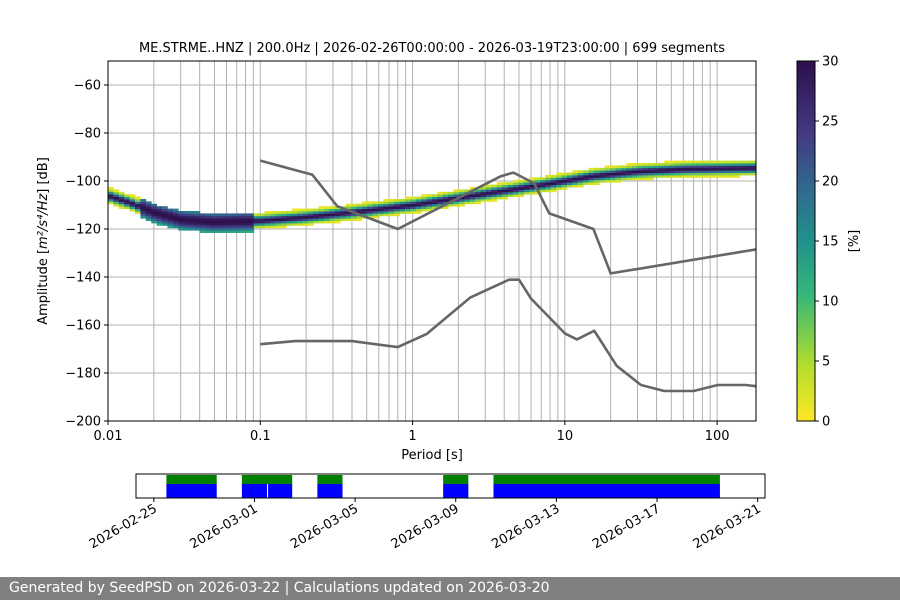 Image resolution: width=900 pixels, height=600 pixels. What do you see at coordinates (87, 134) in the screenshot?
I see `y-tick-label: −80` at bounding box center [87, 134].